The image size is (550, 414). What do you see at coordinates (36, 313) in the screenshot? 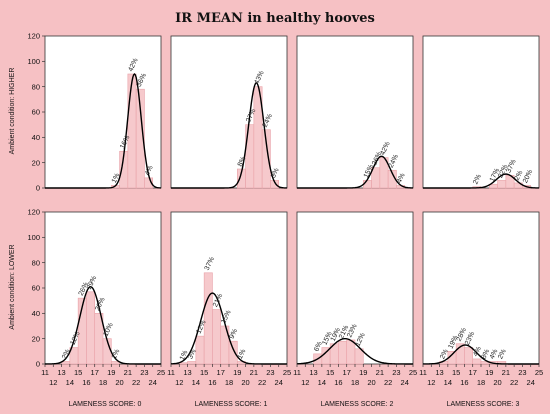
I see `y-tick-label: 40` at bounding box center [36, 313].